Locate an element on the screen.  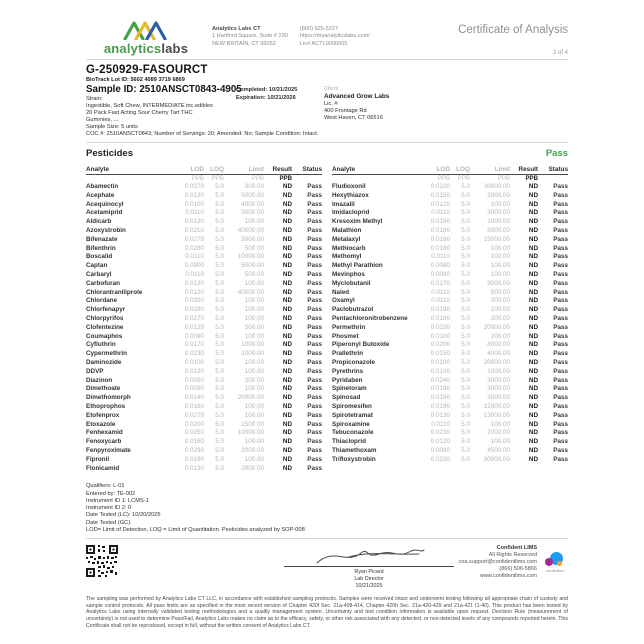
lod-value: 0.0280 is located at coordinates (194, 310).